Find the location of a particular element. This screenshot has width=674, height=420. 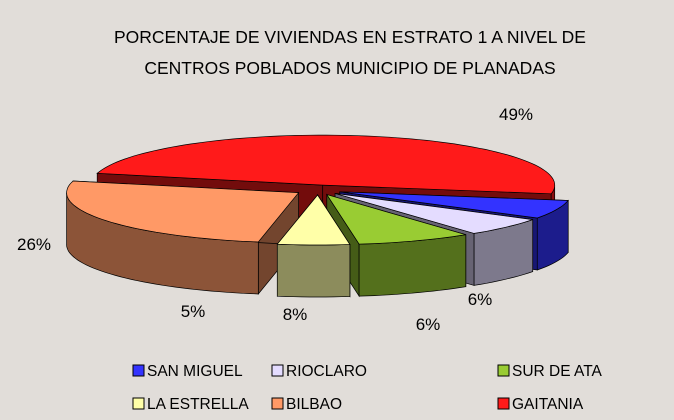

slice-wall is located at coordinates (313, 270).